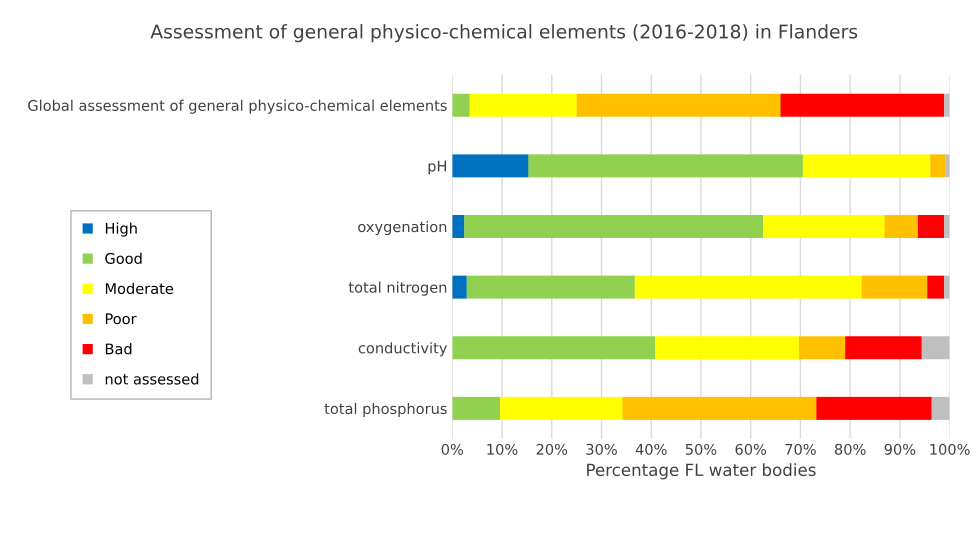  I want to click on legend-label: High, so click(121, 229).